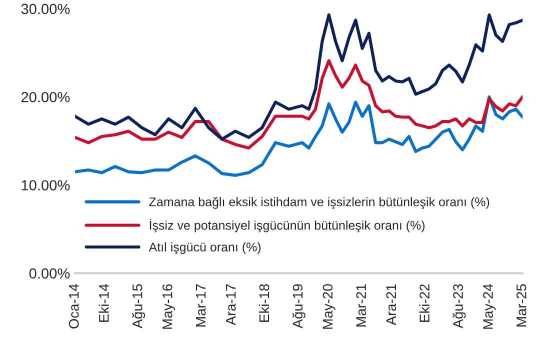 Image resolution: width=536 pixels, height=348 pixels. I want to click on x-tick-label: May-20, so click(329, 306).